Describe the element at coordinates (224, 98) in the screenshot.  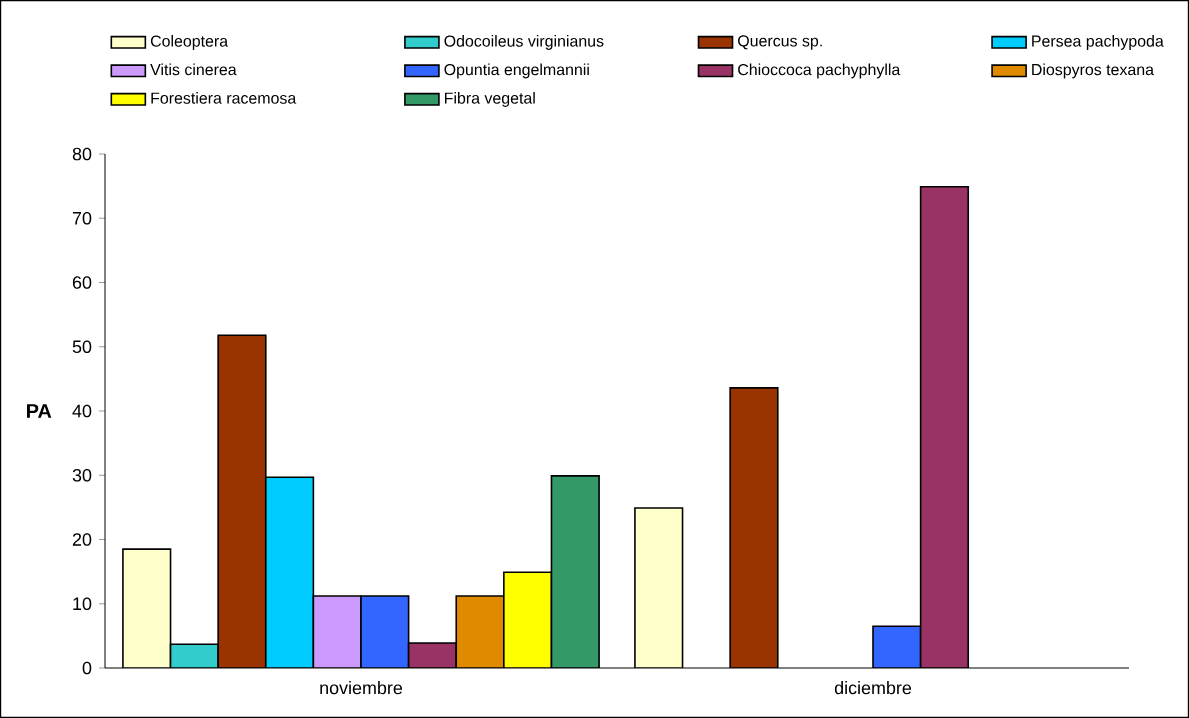
I see `legend-label: Forestiera racemosa` at that location.